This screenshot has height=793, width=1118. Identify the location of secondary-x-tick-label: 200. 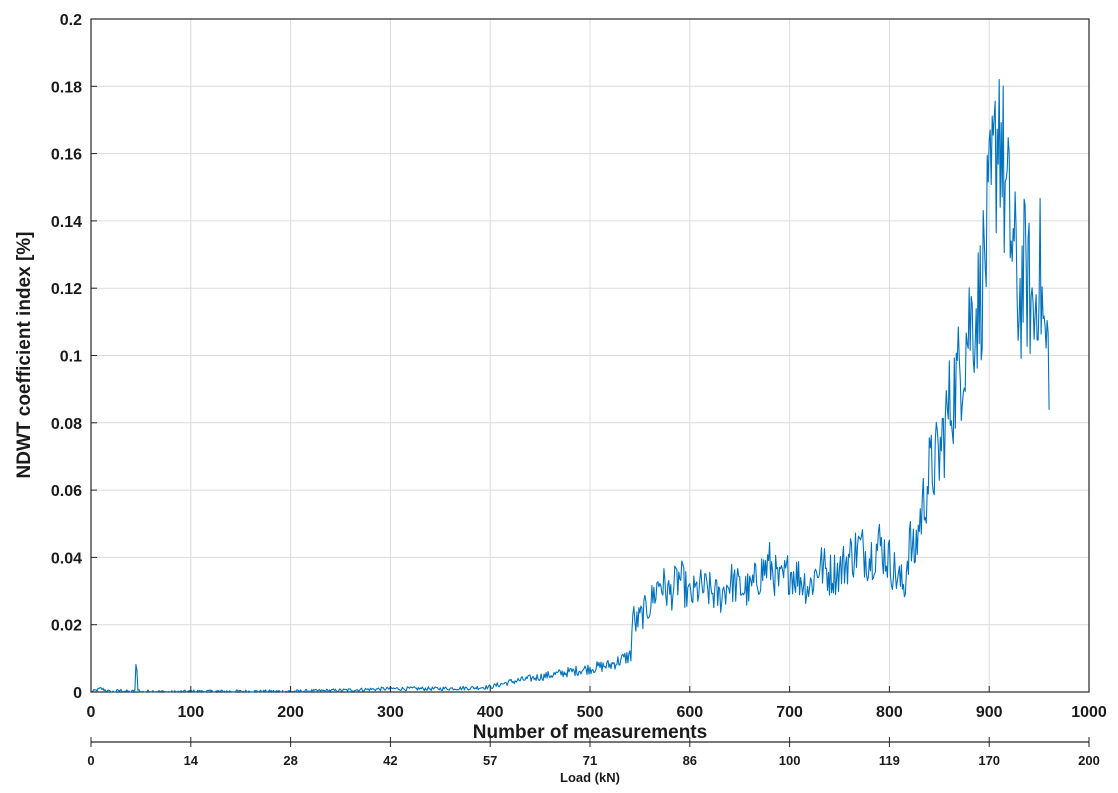
(1089, 760).